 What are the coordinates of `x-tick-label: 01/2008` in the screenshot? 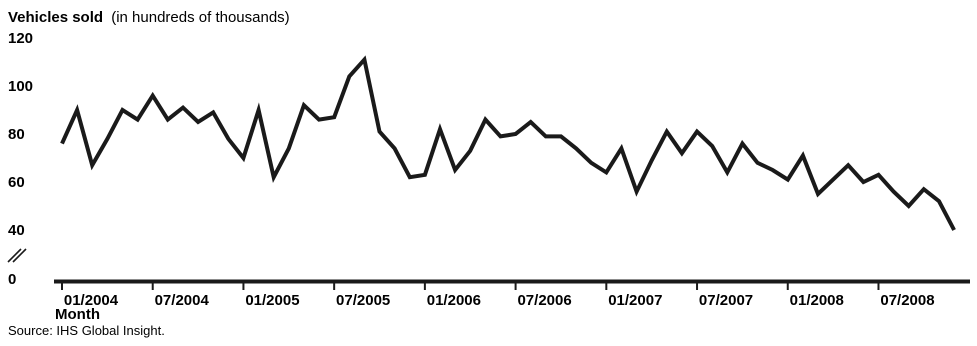 It's located at (817, 300).